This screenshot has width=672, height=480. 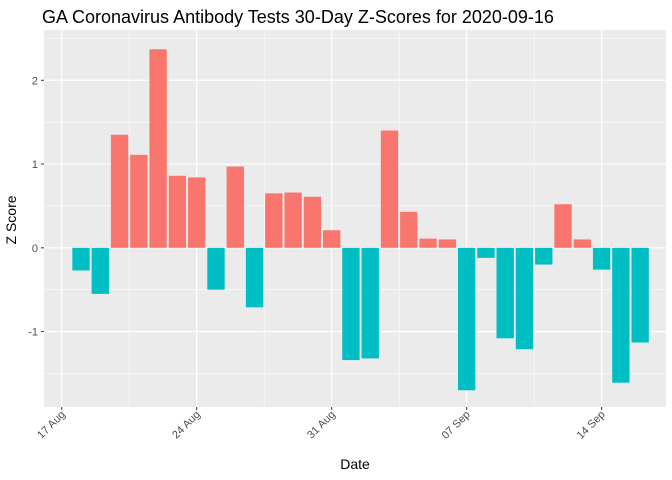 What do you see at coordinates (11, 219) in the screenshot?
I see `y-axis-label: Z Score` at bounding box center [11, 219].